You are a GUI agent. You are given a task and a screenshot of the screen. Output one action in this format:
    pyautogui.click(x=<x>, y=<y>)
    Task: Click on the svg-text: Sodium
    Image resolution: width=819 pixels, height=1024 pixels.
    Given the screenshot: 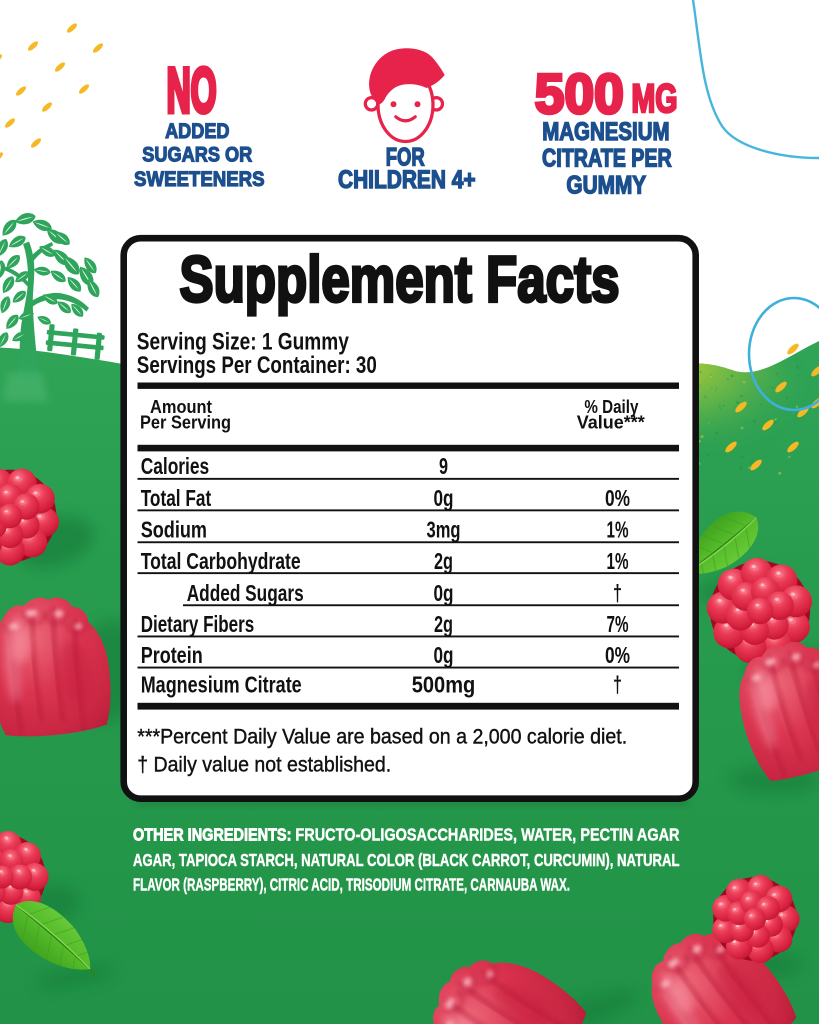 What is the action you would take?
    pyautogui.click(x=174, y=530)
    